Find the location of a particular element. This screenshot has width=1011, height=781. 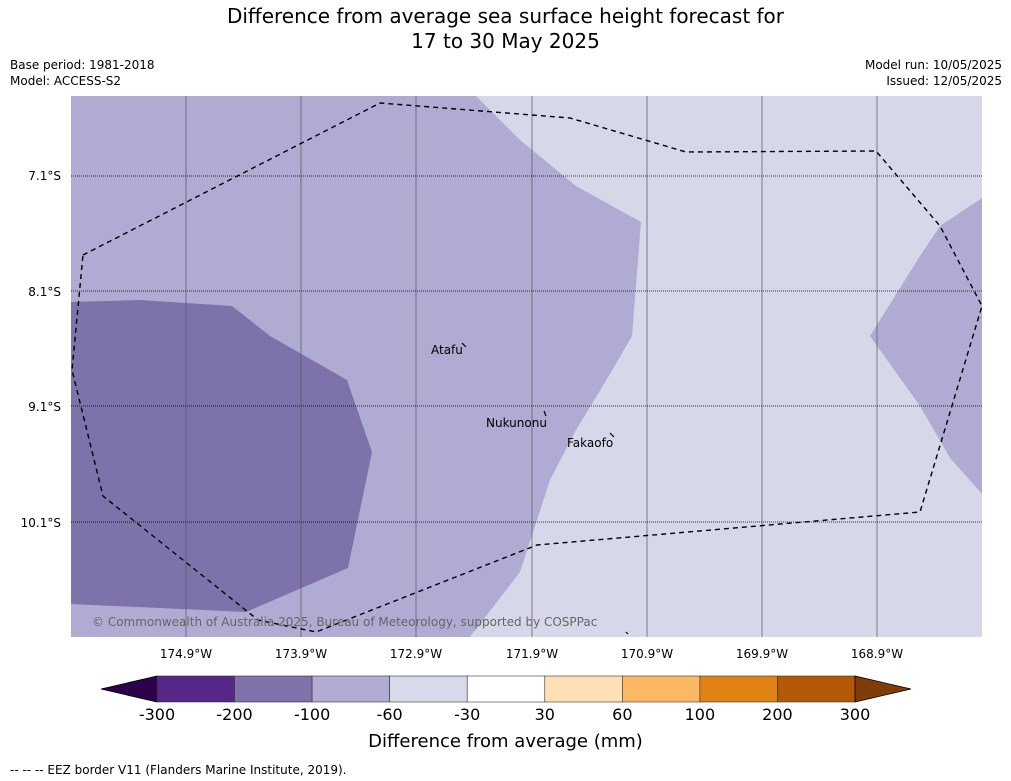

meta-right: Model run: 10/05/2025 Issued: 12/05/2025 is located at coordinates (933, 73).